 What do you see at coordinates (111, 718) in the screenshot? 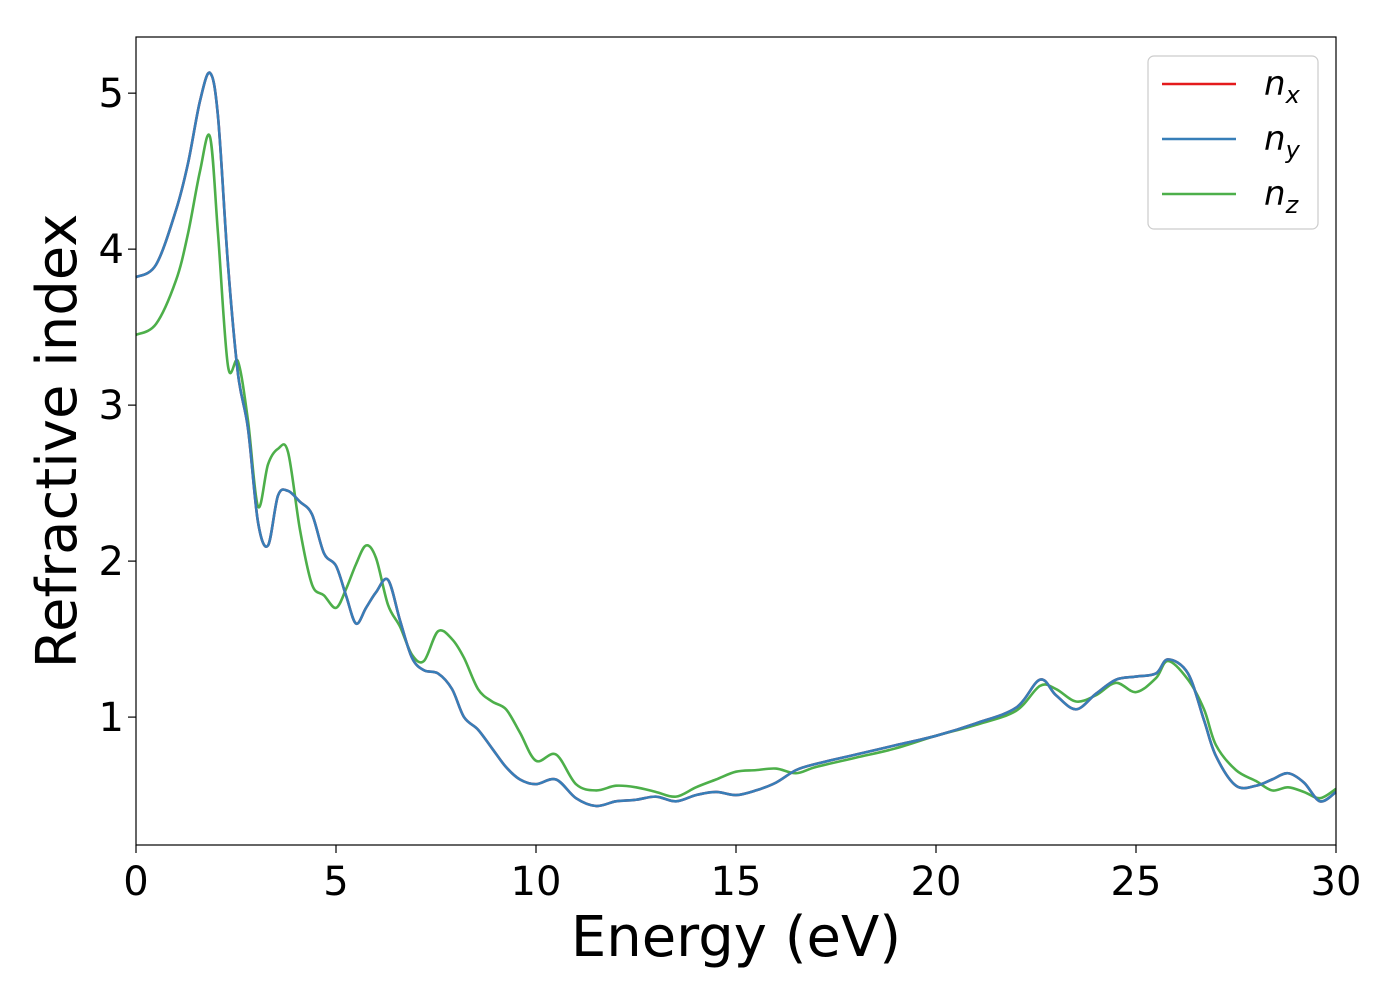
I see `y-tick-label: 1` at bounding box center [111, 718].